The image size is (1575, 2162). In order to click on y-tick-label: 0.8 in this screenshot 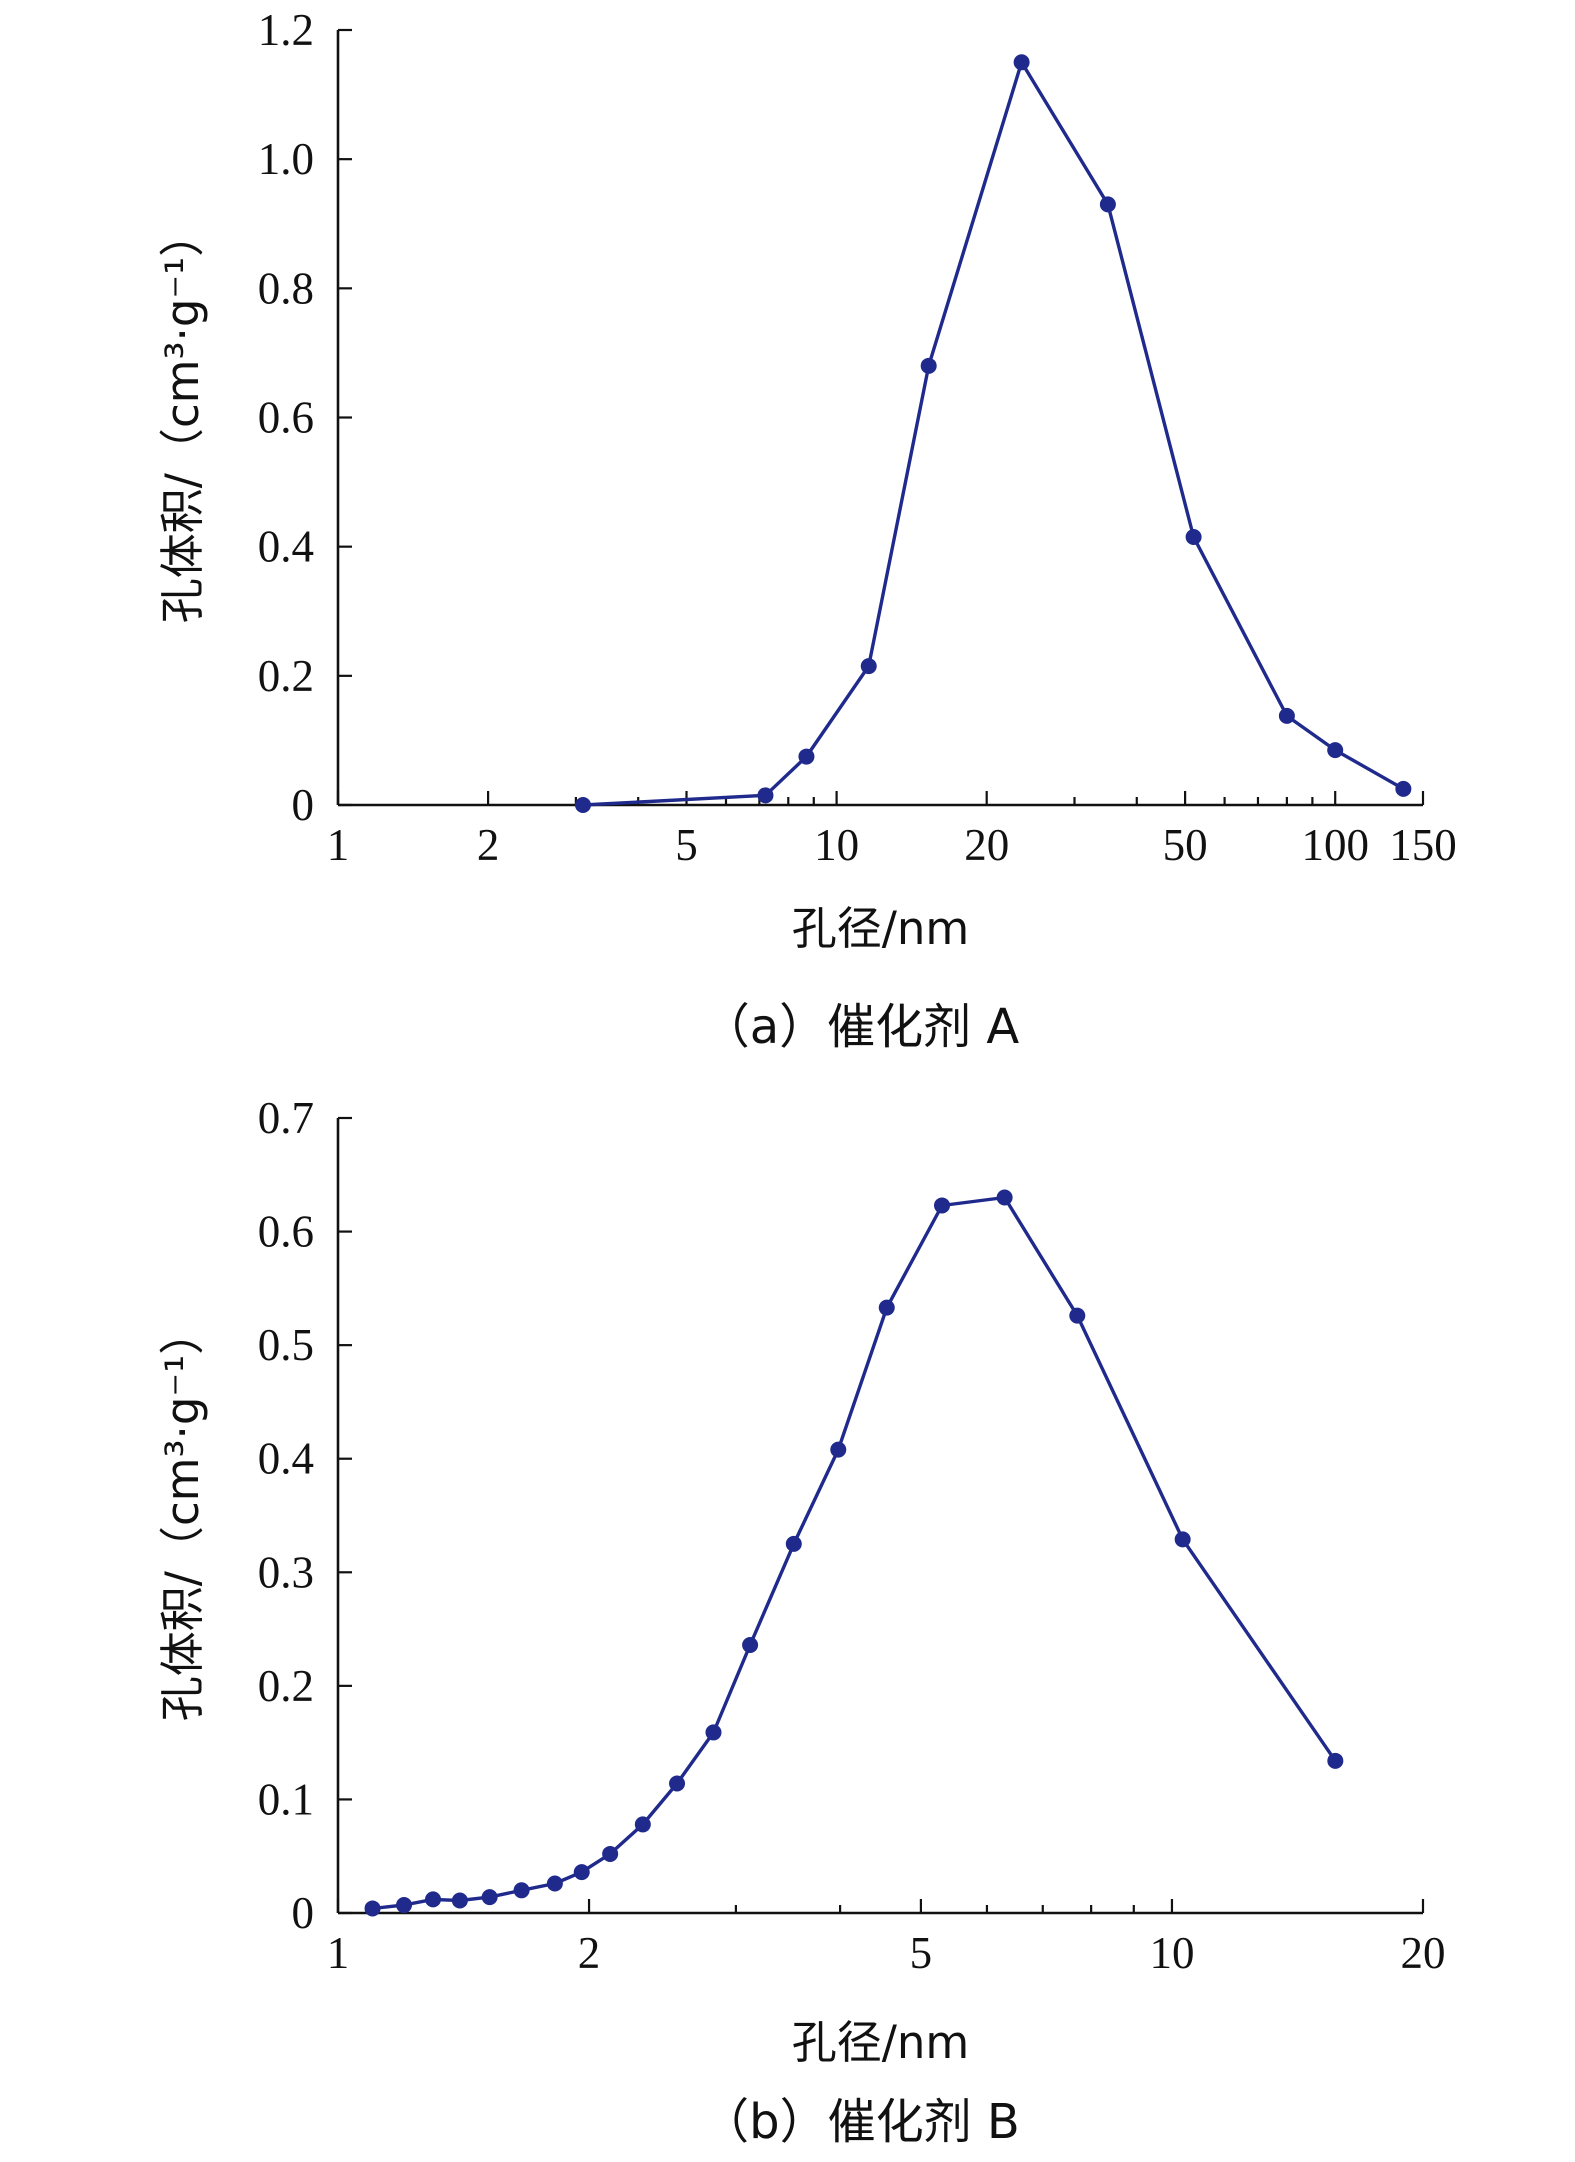, I will do `click(286, 288)`.